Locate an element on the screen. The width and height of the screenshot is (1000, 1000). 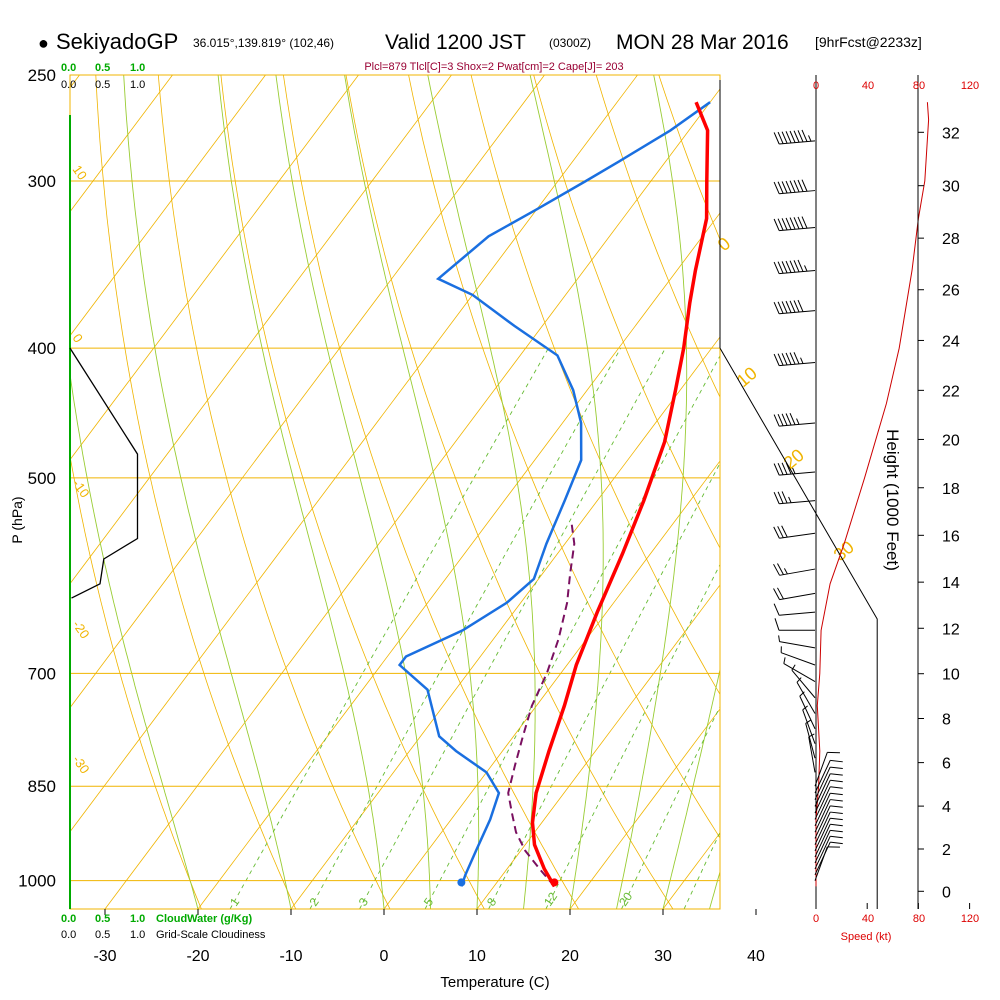
speed-scale-top: 0 40 80 120 is located at coordinates (896, 86).